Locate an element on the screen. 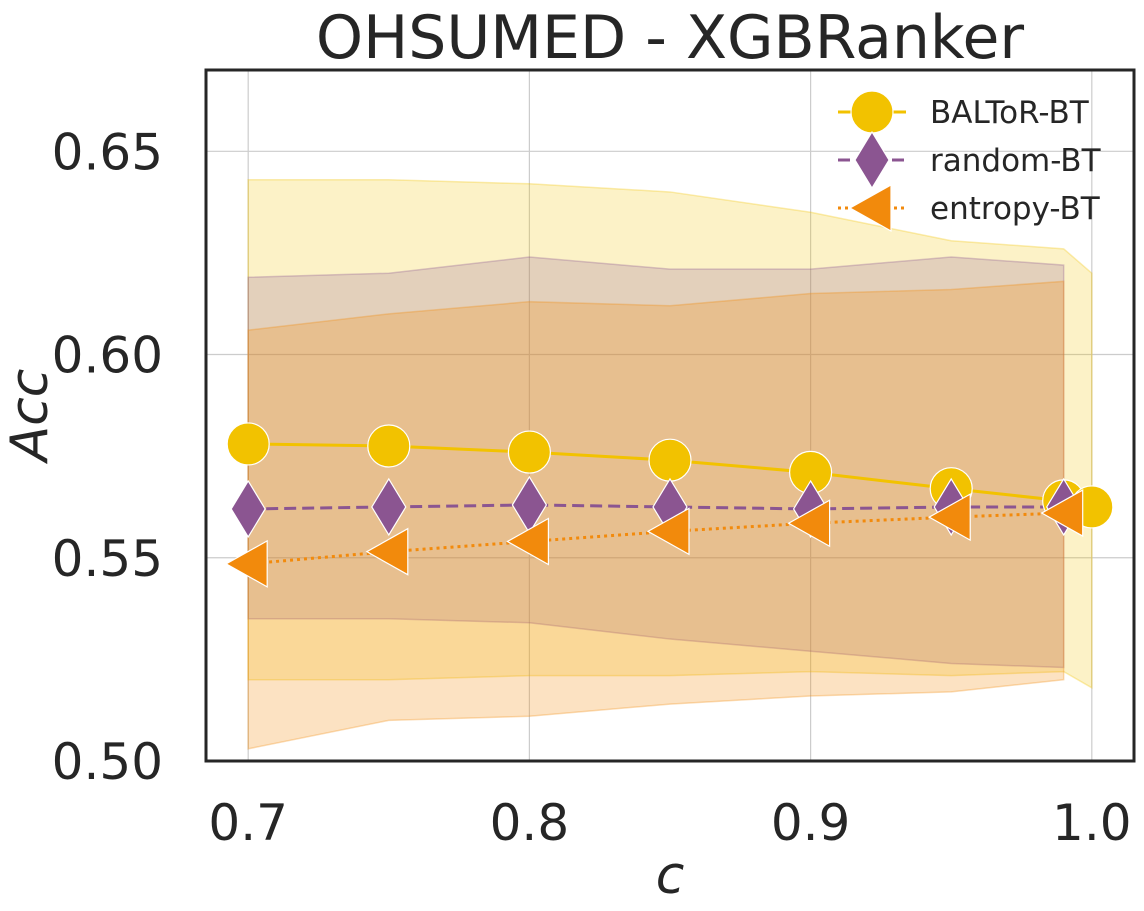 This screenshot has height=911, width=1144. legend-item: BALToR-BT is located at coordinates (964, 112).